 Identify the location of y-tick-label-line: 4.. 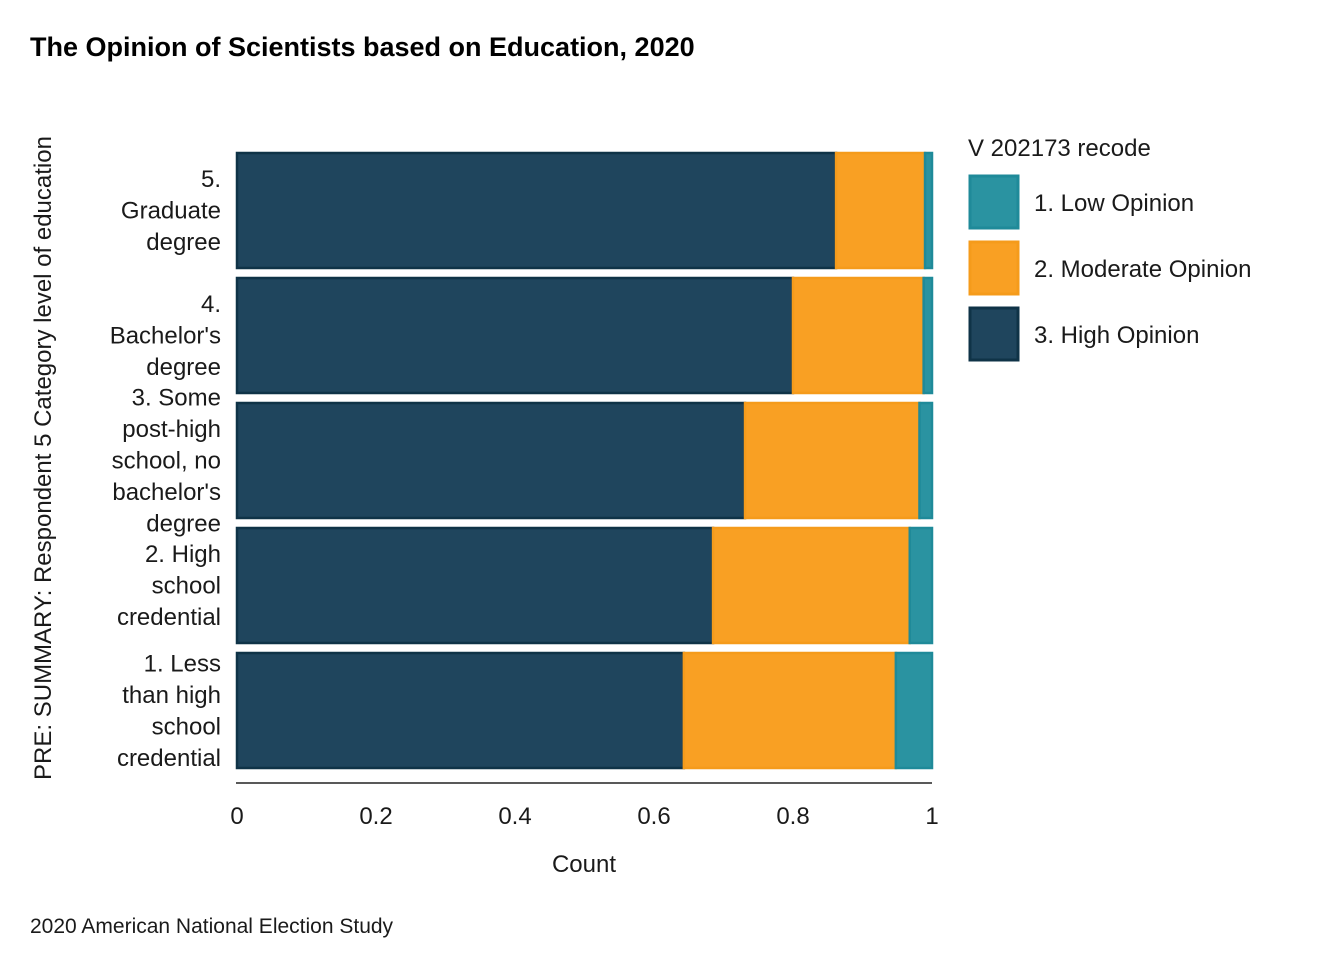
(211, 304).